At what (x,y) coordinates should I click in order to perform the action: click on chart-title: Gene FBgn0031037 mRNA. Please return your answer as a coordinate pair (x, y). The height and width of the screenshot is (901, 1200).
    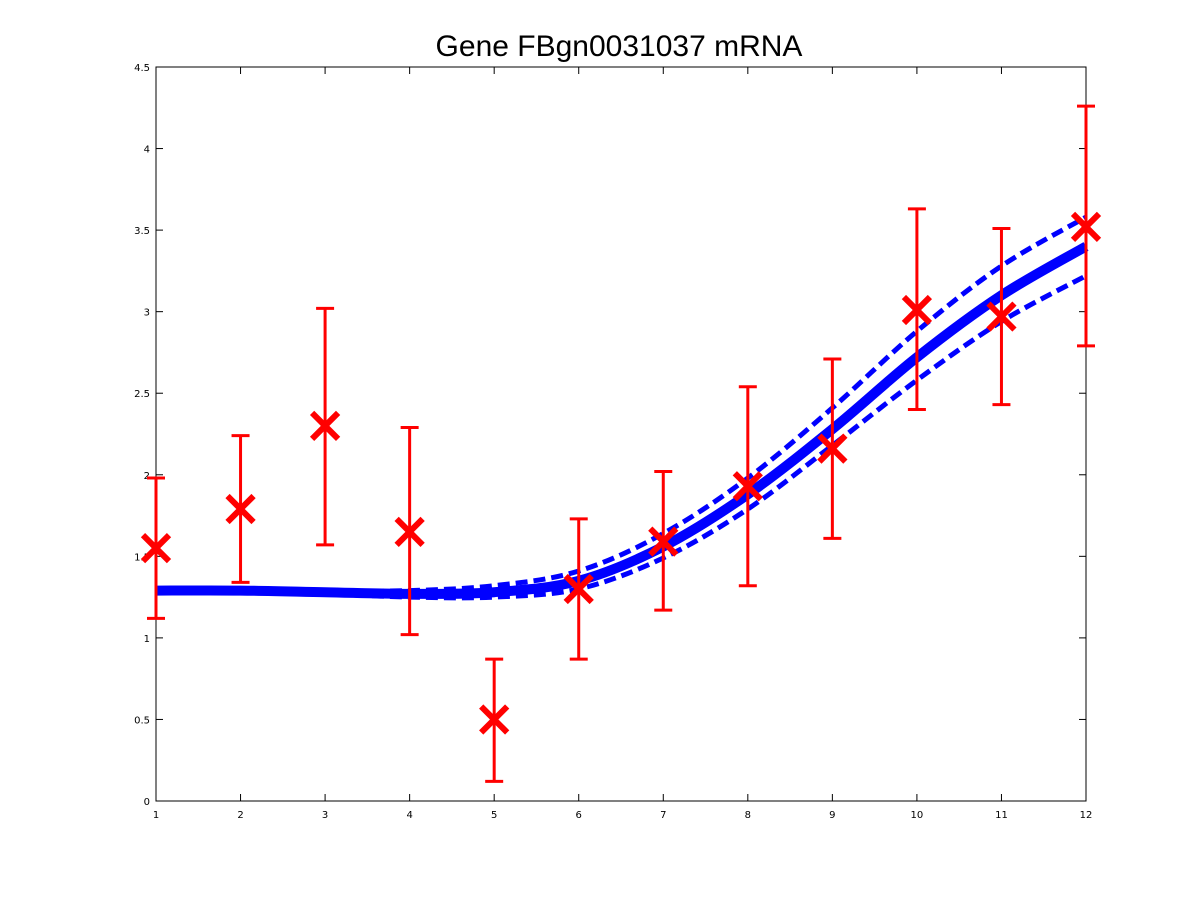
    Looking at the image, I should click on (619, 46).